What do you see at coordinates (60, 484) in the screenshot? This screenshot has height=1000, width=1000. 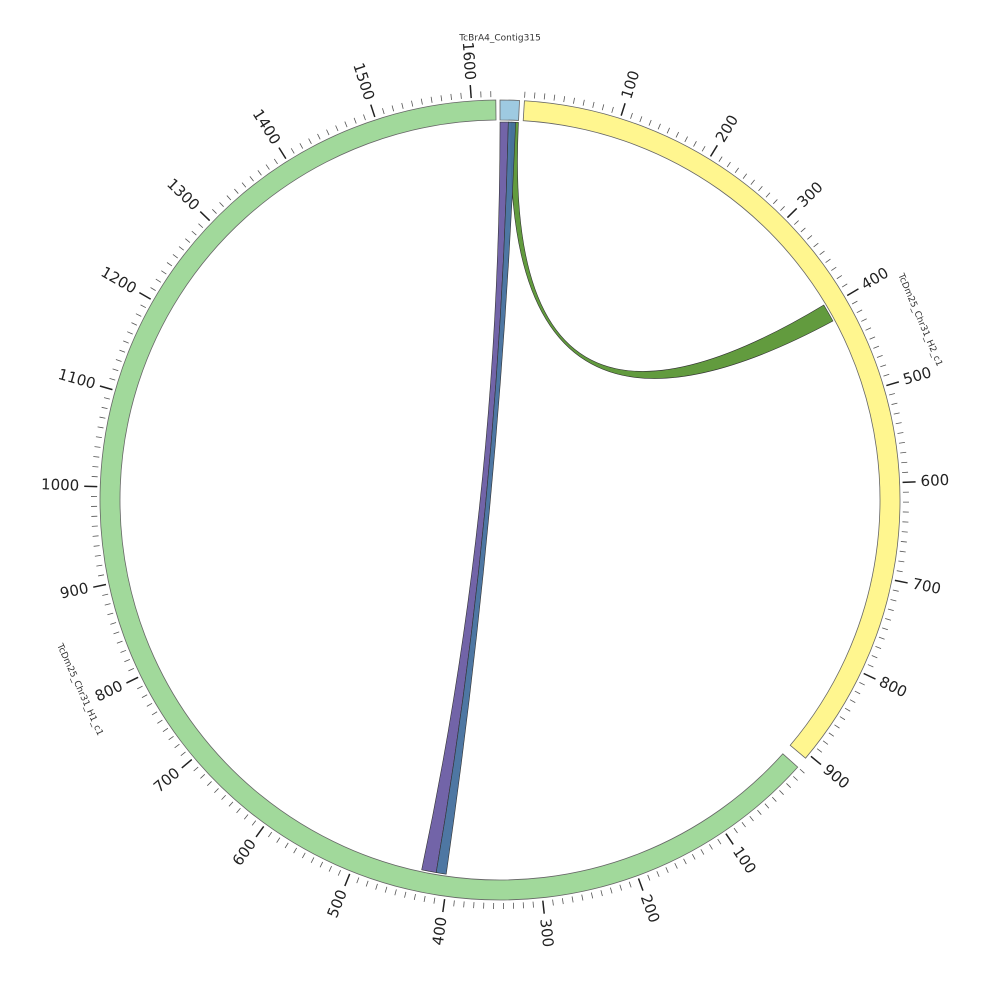 I see `tick-label: 1000` at bounding box center [60, 484].